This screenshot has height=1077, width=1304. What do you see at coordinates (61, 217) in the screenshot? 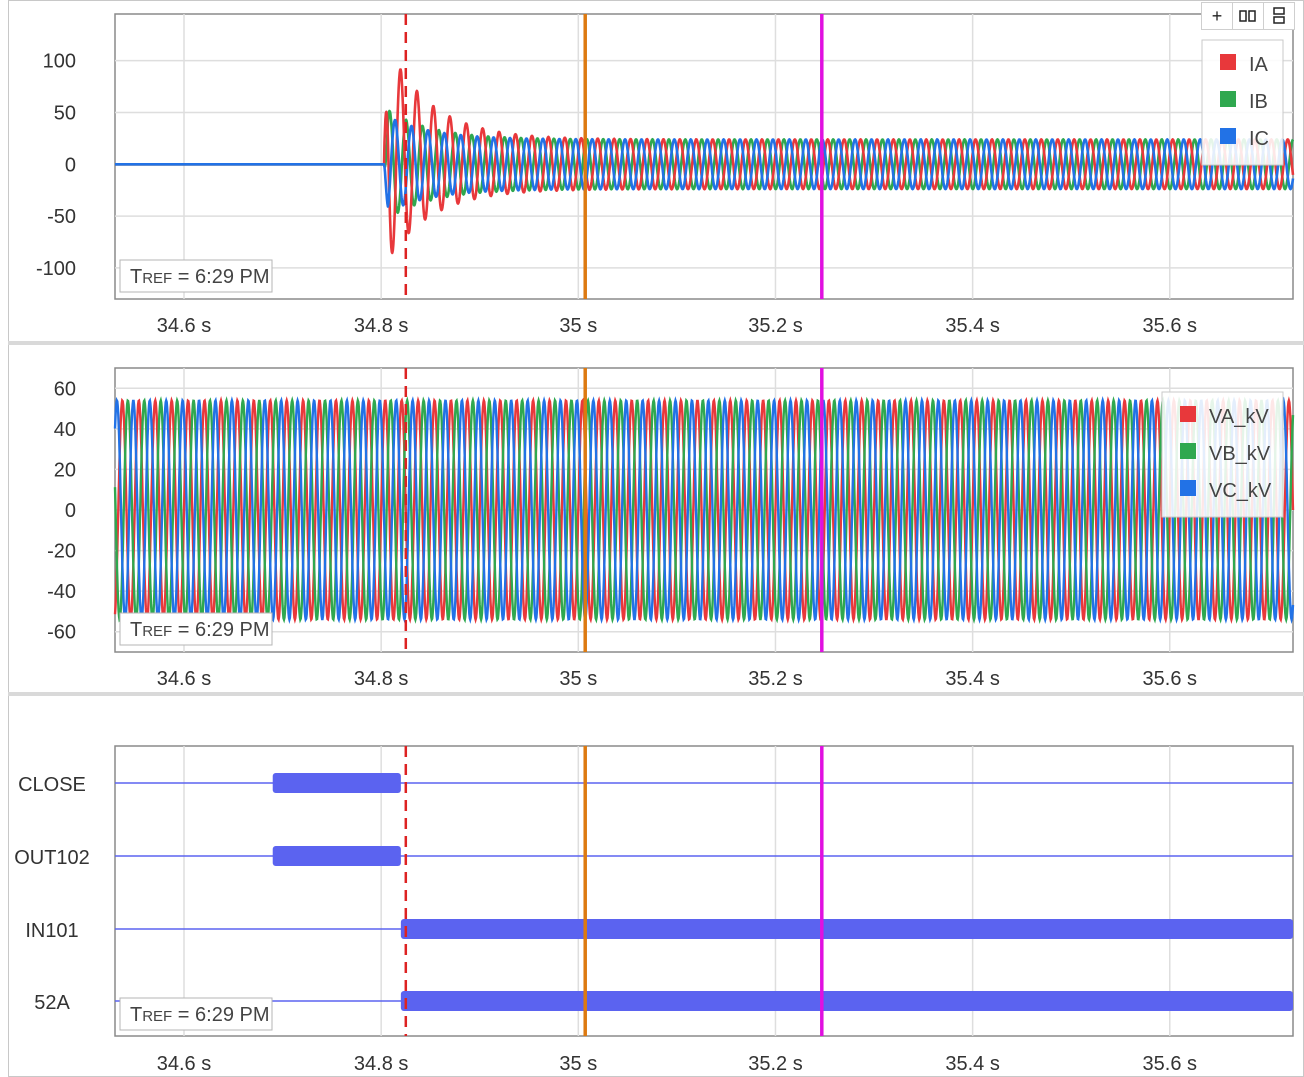
I see `y-tick-label: -50` at bounding box center [61, 217].